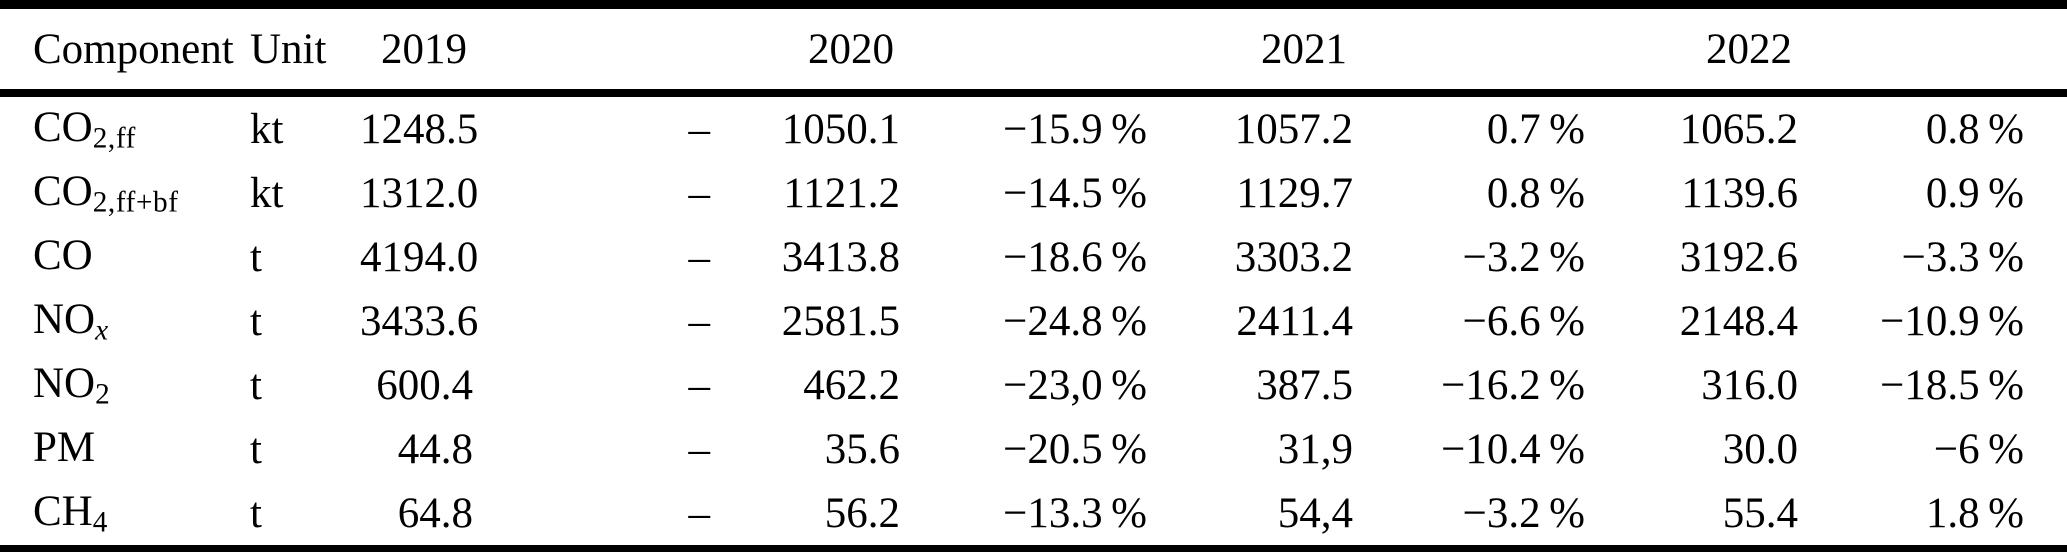 The height and width of the screenshot is (552, 2067). Describe the element at coordinates (419, 193) in the screenshot. I see `value-2019: 1312.0` at that location.